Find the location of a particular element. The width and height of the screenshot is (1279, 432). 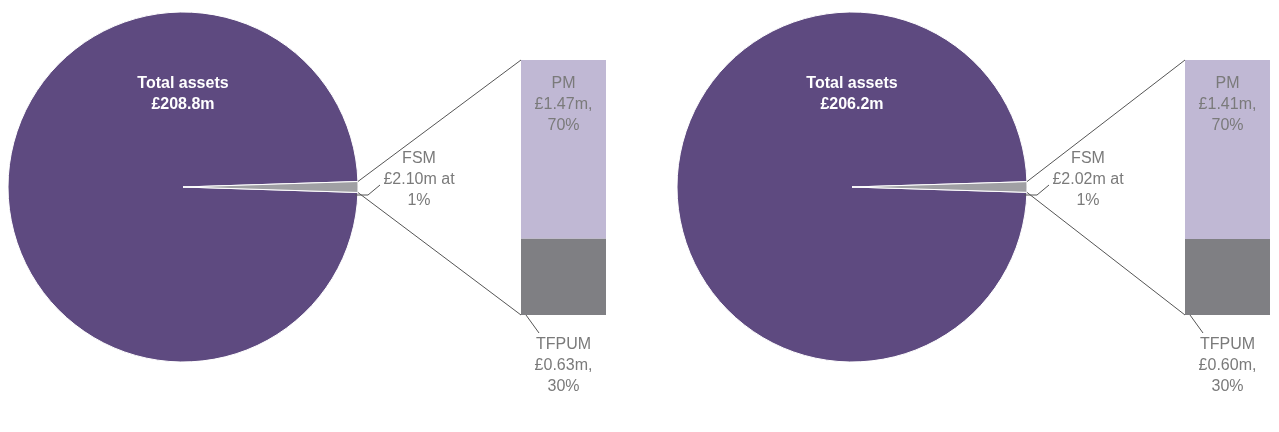

data-label: £208.8m is located at coordinates (183, 104).